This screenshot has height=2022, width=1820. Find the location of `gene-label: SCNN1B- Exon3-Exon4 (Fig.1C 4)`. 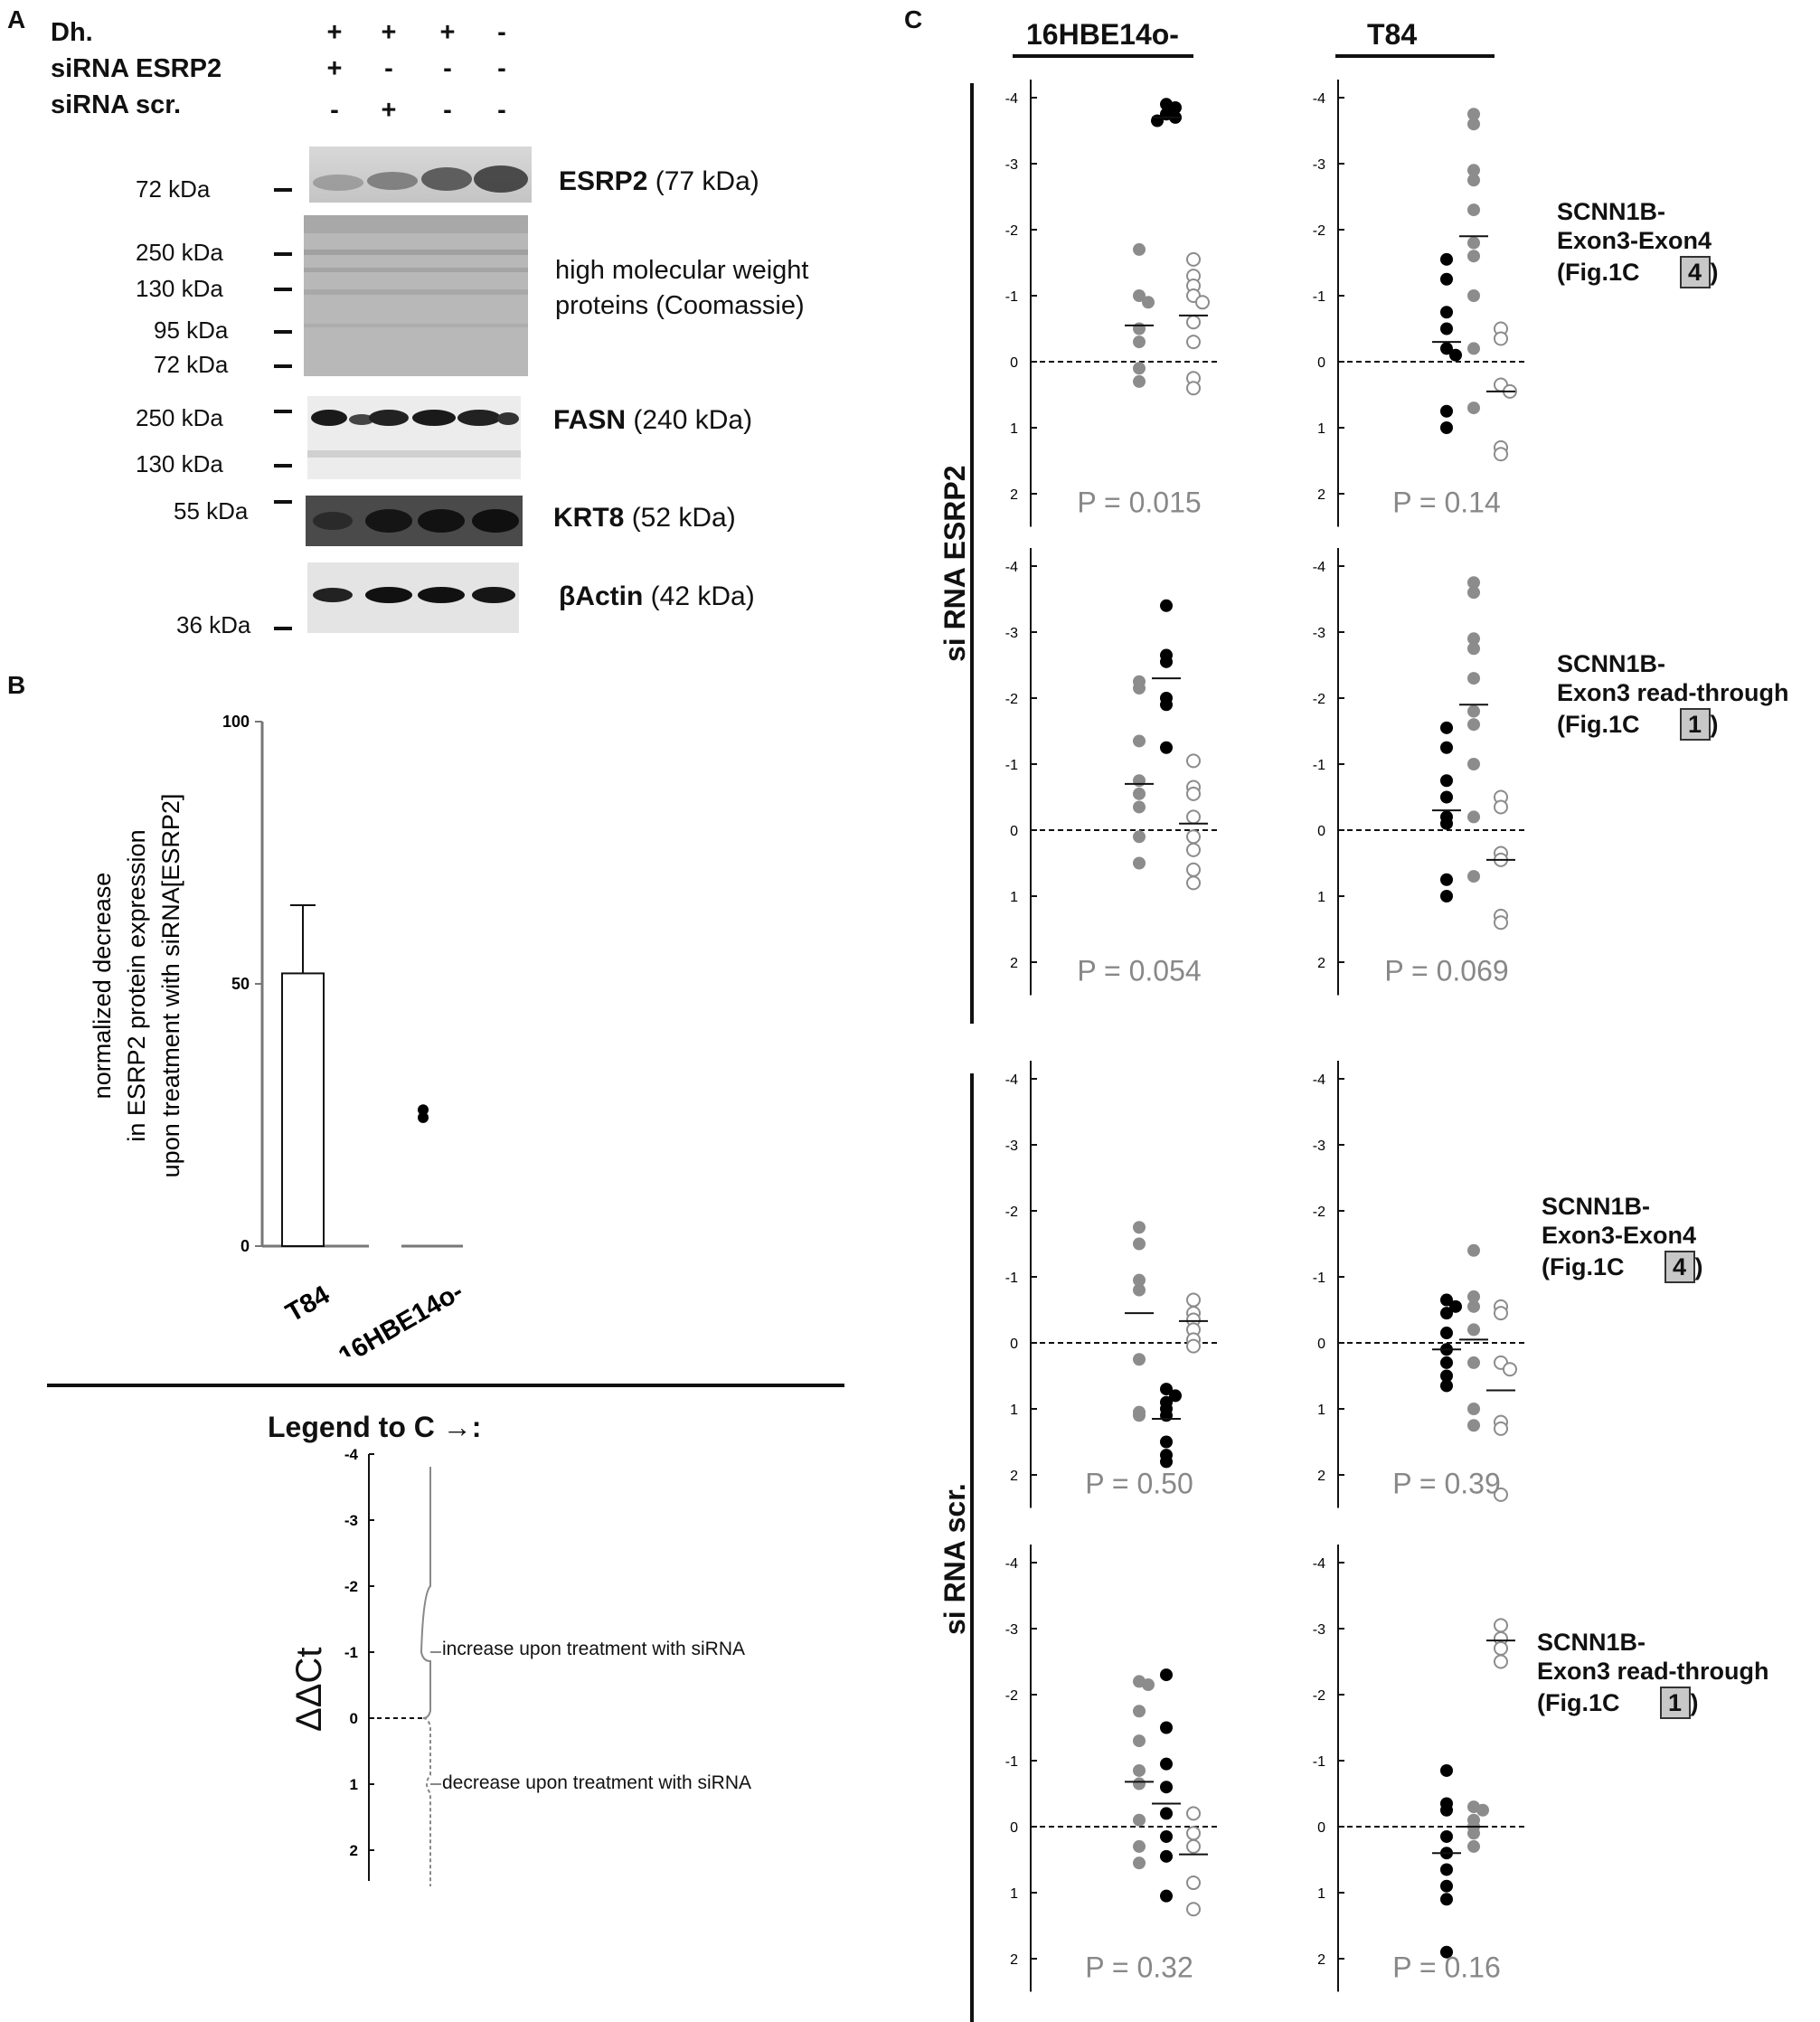

gene-label: SCNN1B- Exon3-Exon4 (Fig.1C 4) is located at coordinates (1638, 243).